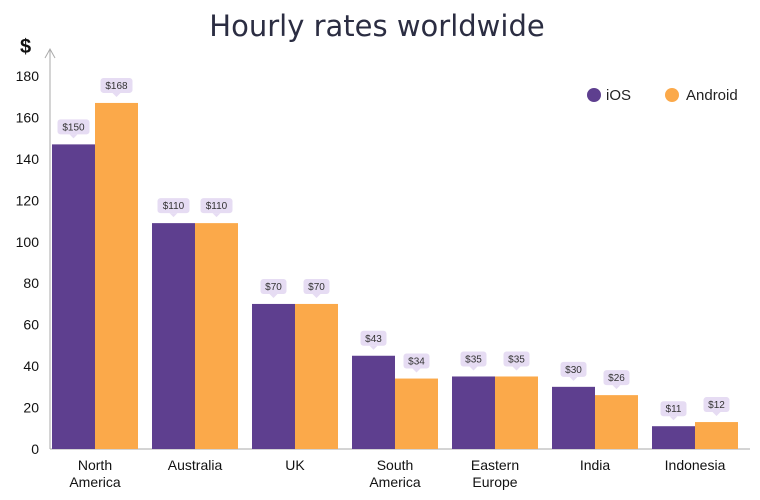 The width and height of the screenshot is (760, 500). I want to click on data-label: $12, so click(716, 405).